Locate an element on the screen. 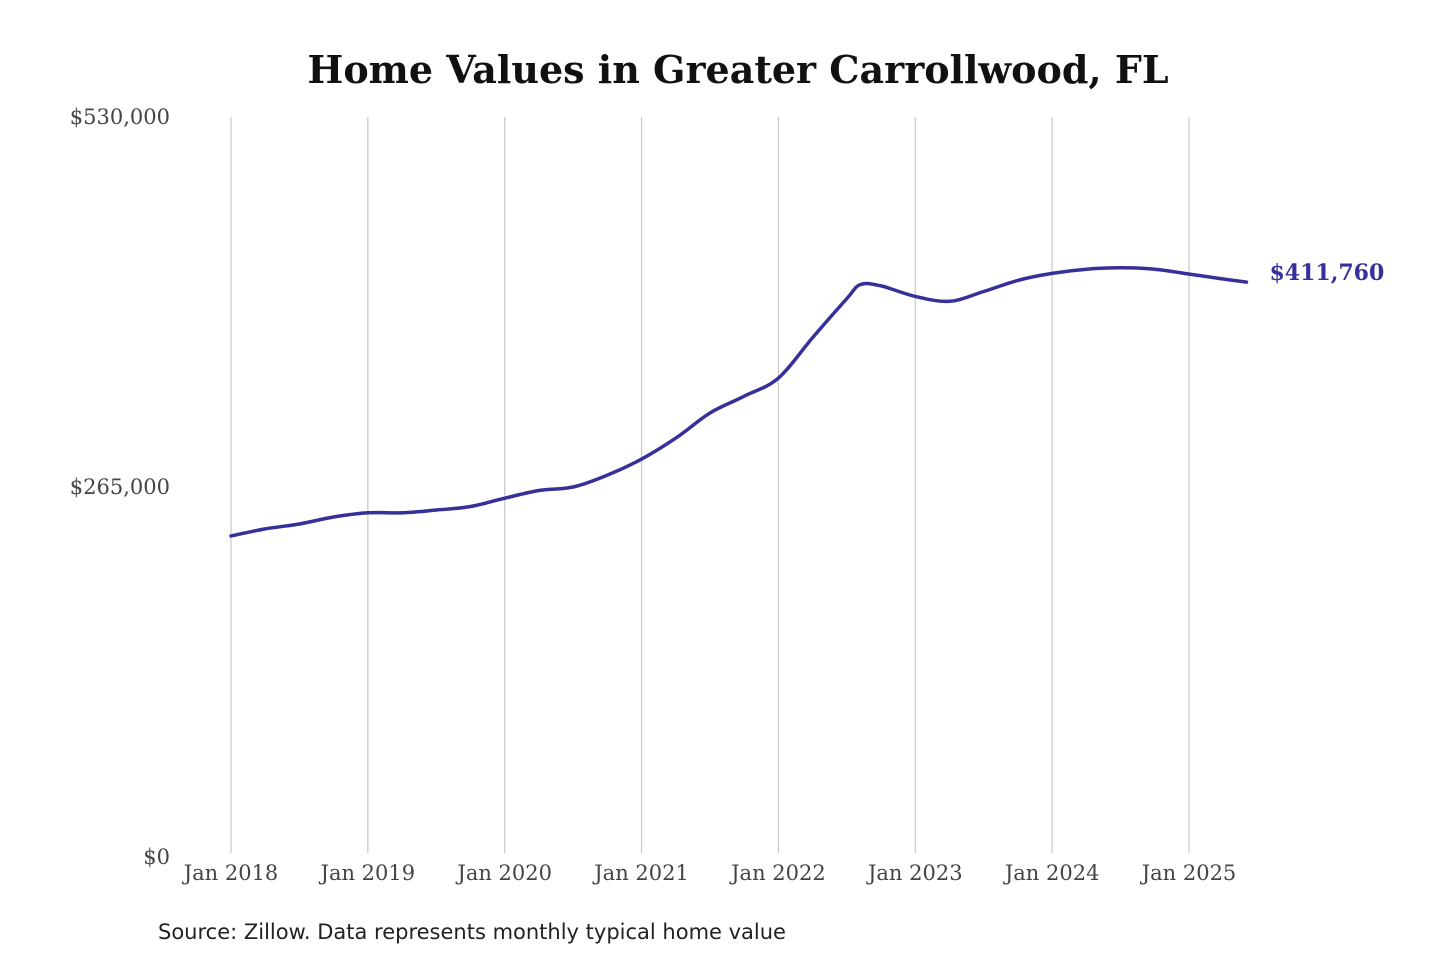  y-tick-label-0: $0 is located at coordinates (156, 857).